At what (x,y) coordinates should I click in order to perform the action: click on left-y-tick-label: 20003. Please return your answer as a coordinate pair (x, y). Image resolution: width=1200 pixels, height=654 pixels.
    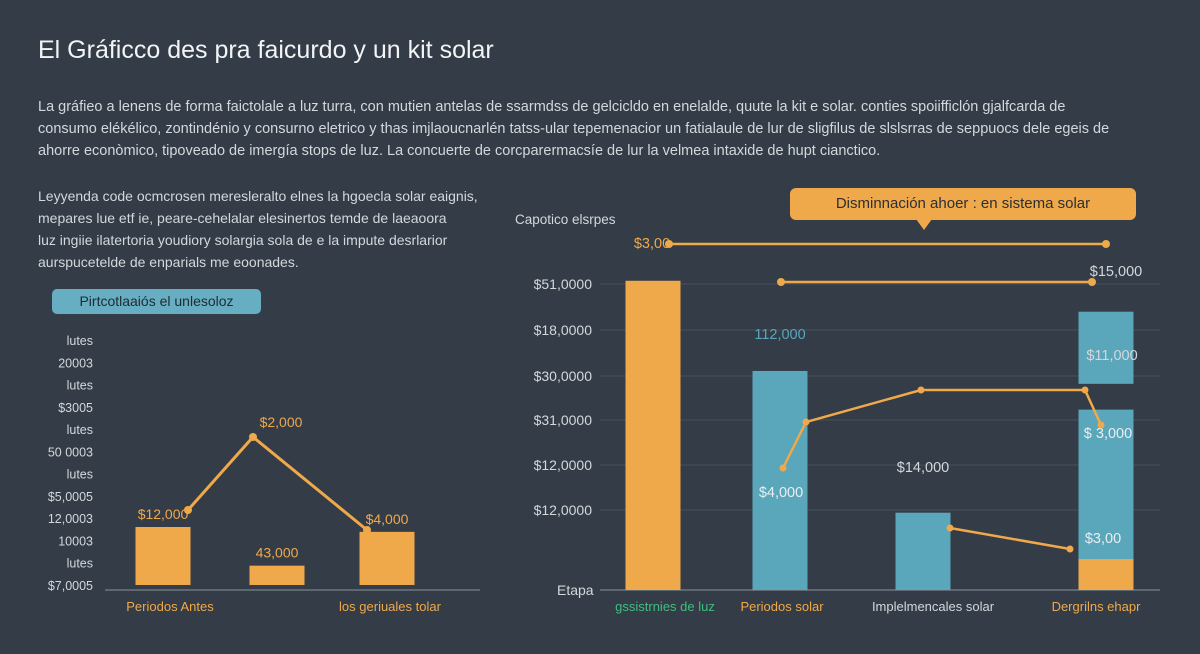
    Looking at the image, I should click on (75, 363).